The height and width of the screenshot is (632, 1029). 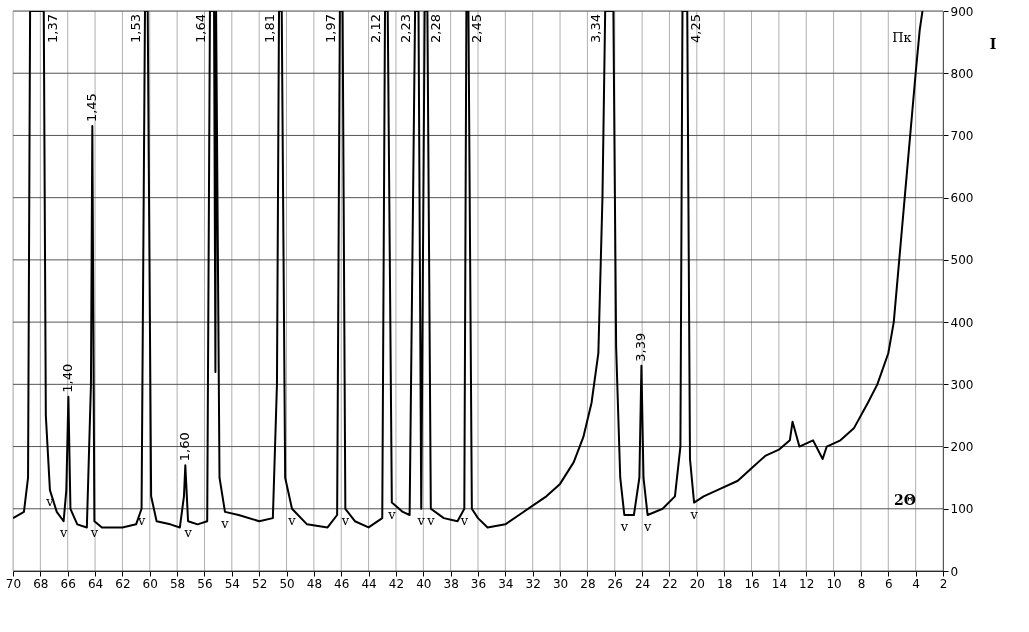 I want to click on x-tick-label: 32, so click(x=533, y=583).